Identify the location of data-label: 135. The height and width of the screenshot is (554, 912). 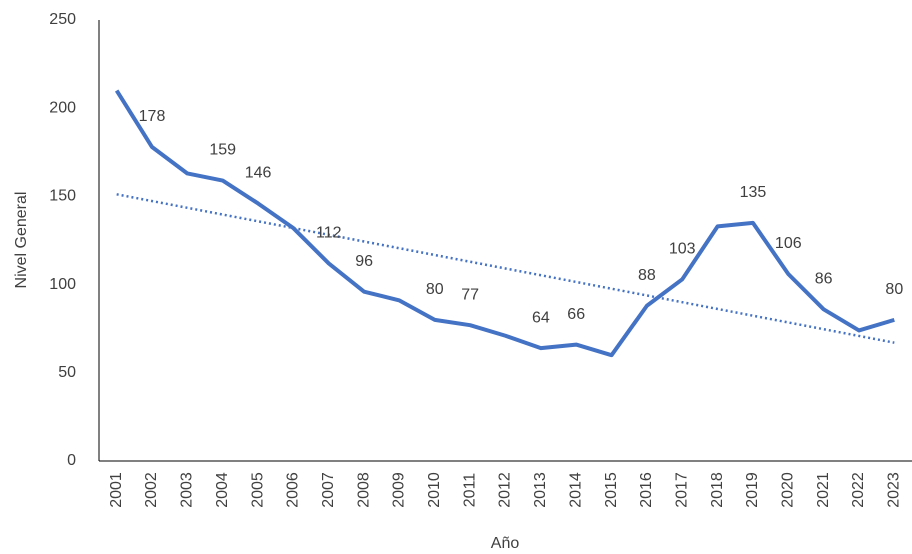
(753, 192).